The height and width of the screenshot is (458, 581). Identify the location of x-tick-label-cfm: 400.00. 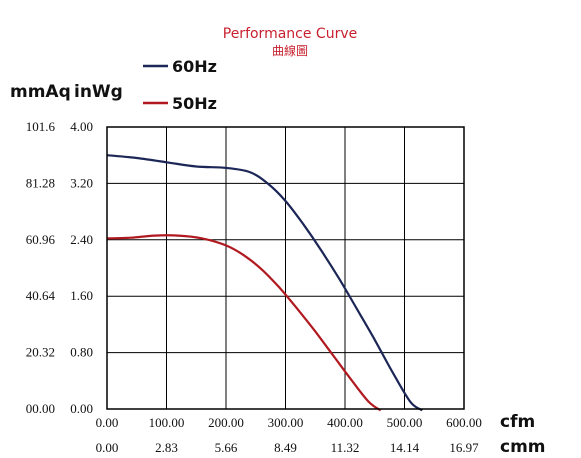
(345, 422).